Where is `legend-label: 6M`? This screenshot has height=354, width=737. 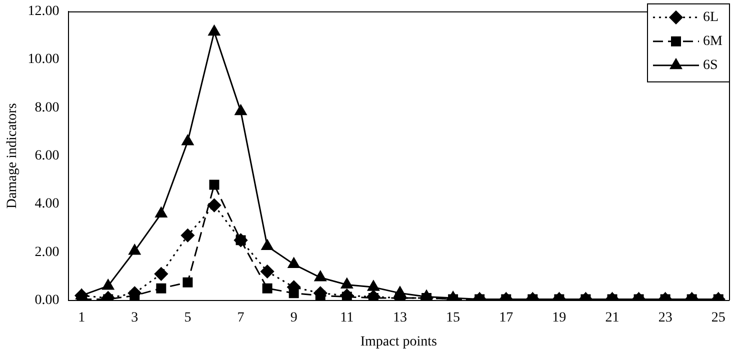
legend-label: 6M is located at coordinates (713, 42).